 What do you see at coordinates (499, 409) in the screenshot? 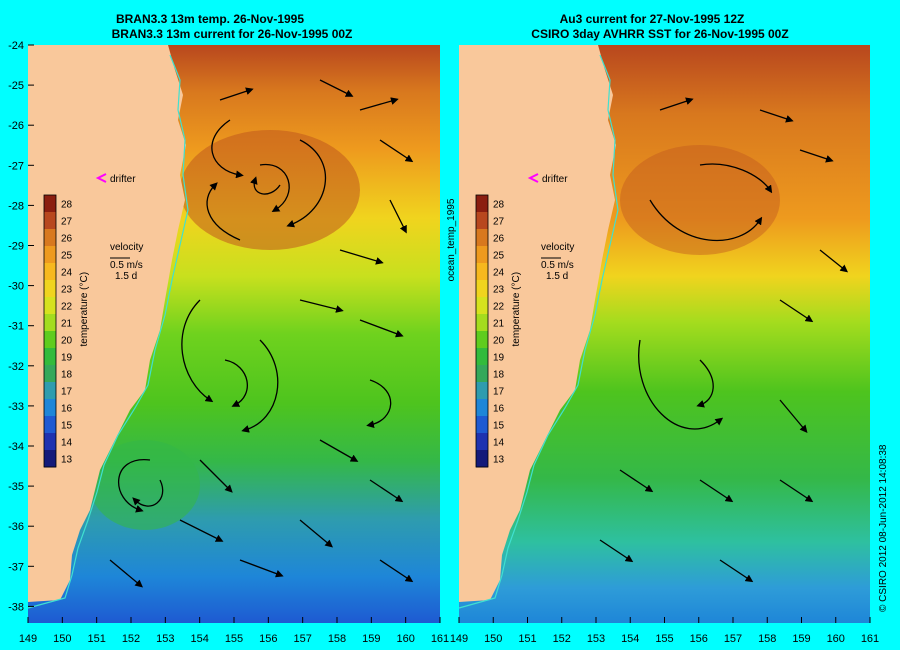
I see `colorbar-tick-label: 16` at bounding box center [499, 409].